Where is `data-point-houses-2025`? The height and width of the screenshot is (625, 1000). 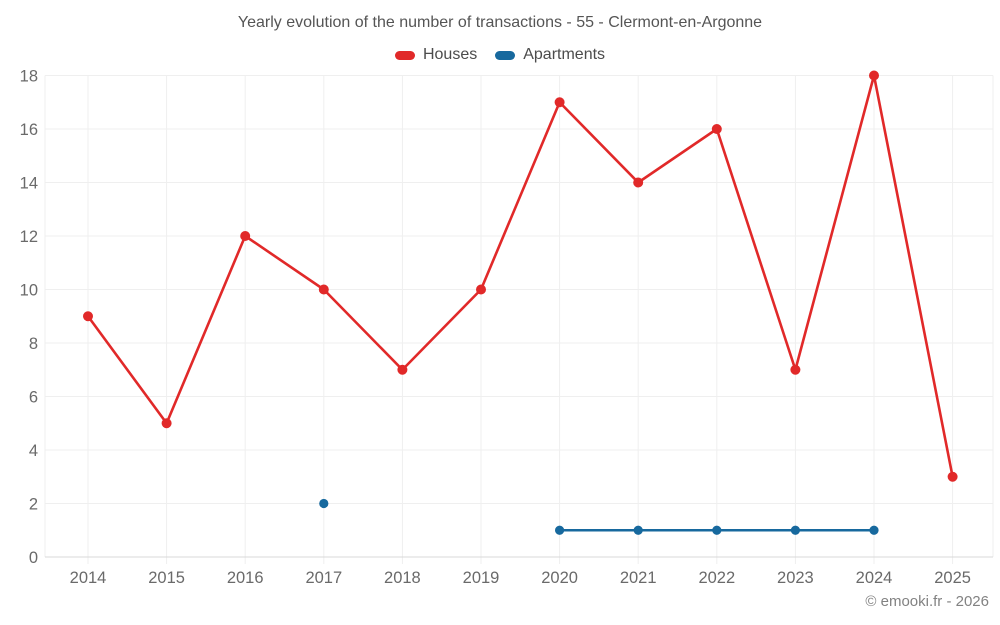 data-point-houses-2025 is located at coordinates (952, 476).